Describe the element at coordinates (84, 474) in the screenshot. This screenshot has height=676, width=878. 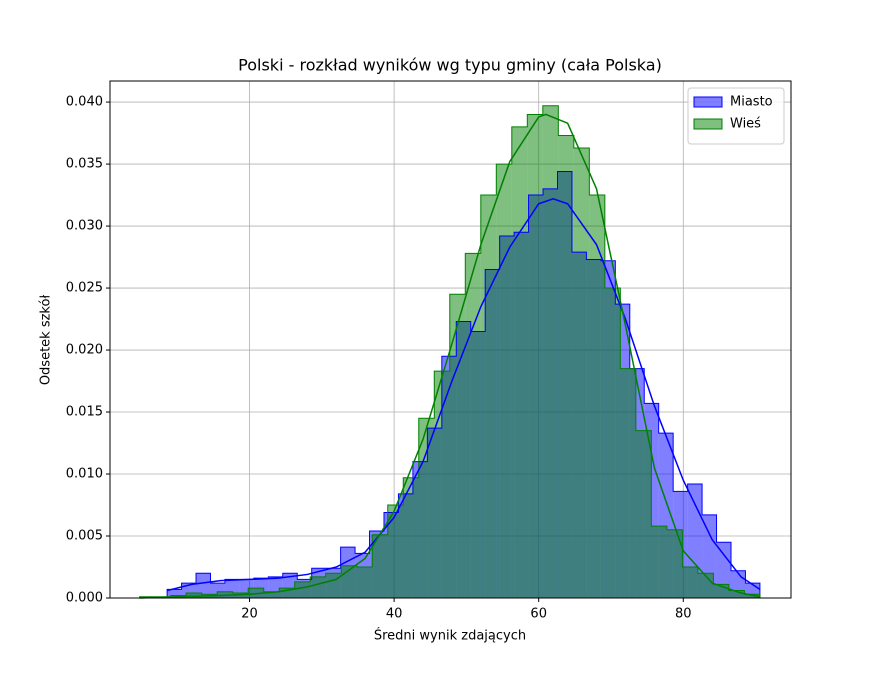
I see `y-tick-label: 0.010` at that location.